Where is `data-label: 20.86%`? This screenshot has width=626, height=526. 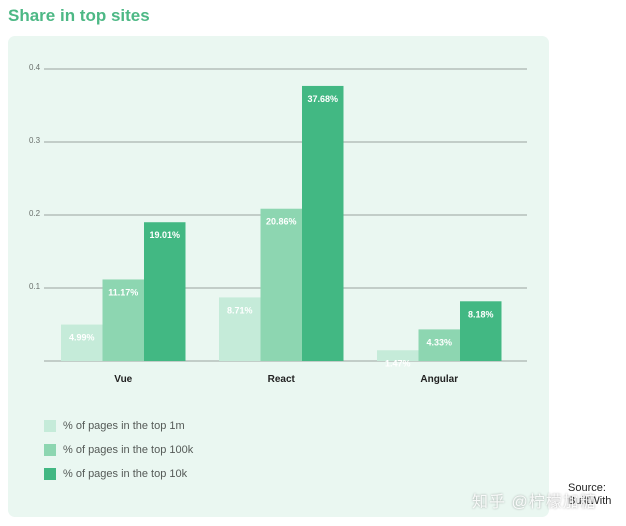 data-label: 20.86% is located at coordinates (281, 222).